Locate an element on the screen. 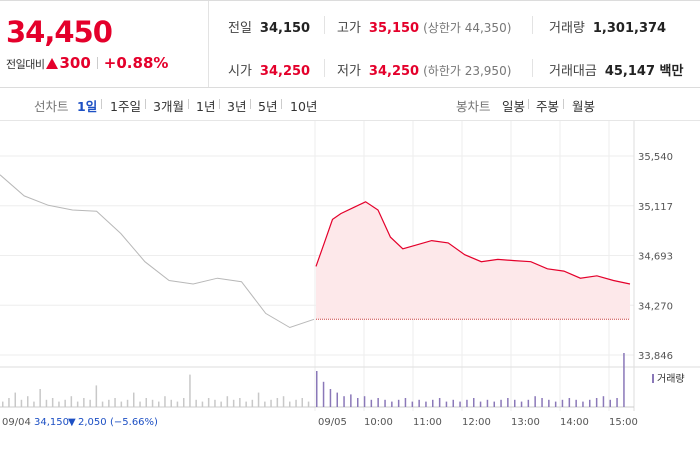  prev-close-label: 전일 is located at coordinates (240, 28).